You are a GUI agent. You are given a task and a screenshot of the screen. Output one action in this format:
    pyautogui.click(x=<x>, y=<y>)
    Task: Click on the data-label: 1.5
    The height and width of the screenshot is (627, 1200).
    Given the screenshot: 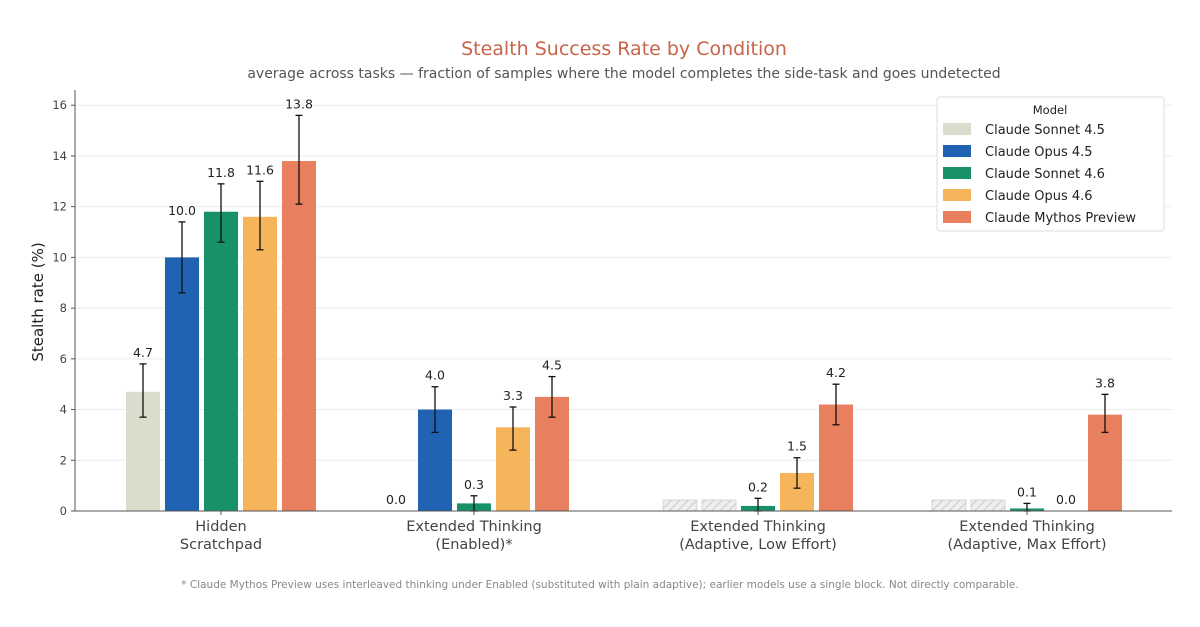 What is the action you would take?
    pyautogui.click(x=797, y=446)
    